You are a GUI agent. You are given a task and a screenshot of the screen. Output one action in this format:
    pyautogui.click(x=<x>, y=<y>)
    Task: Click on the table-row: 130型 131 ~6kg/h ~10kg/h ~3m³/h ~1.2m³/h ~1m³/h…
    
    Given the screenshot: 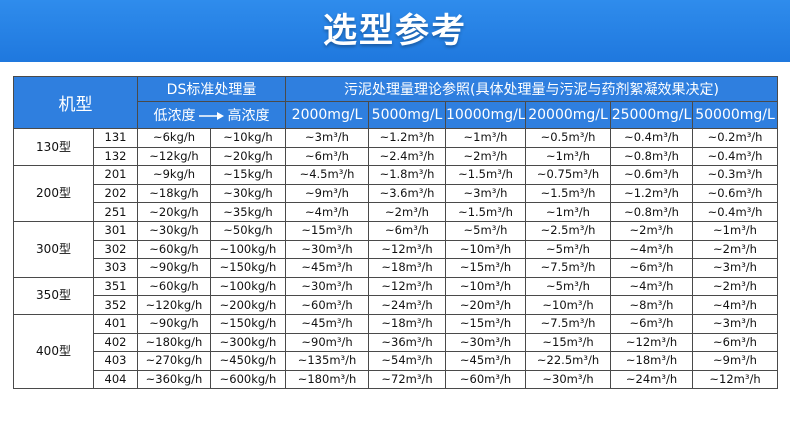 What is the action you would take?
    pyautogui.click(x=396, y=147)
    